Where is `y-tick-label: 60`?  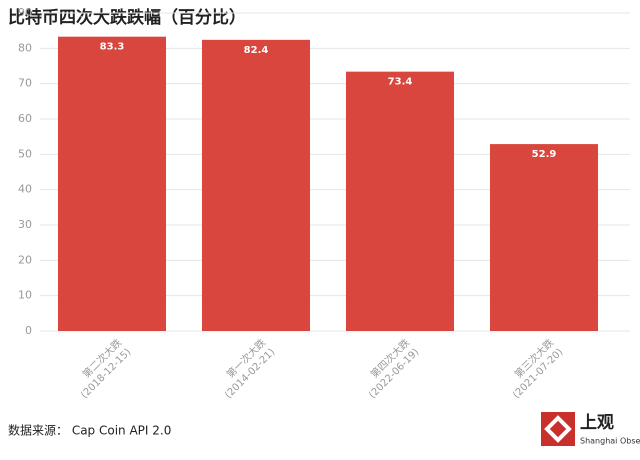 y-tick-label: 60 is located at coordinates (25, 118).